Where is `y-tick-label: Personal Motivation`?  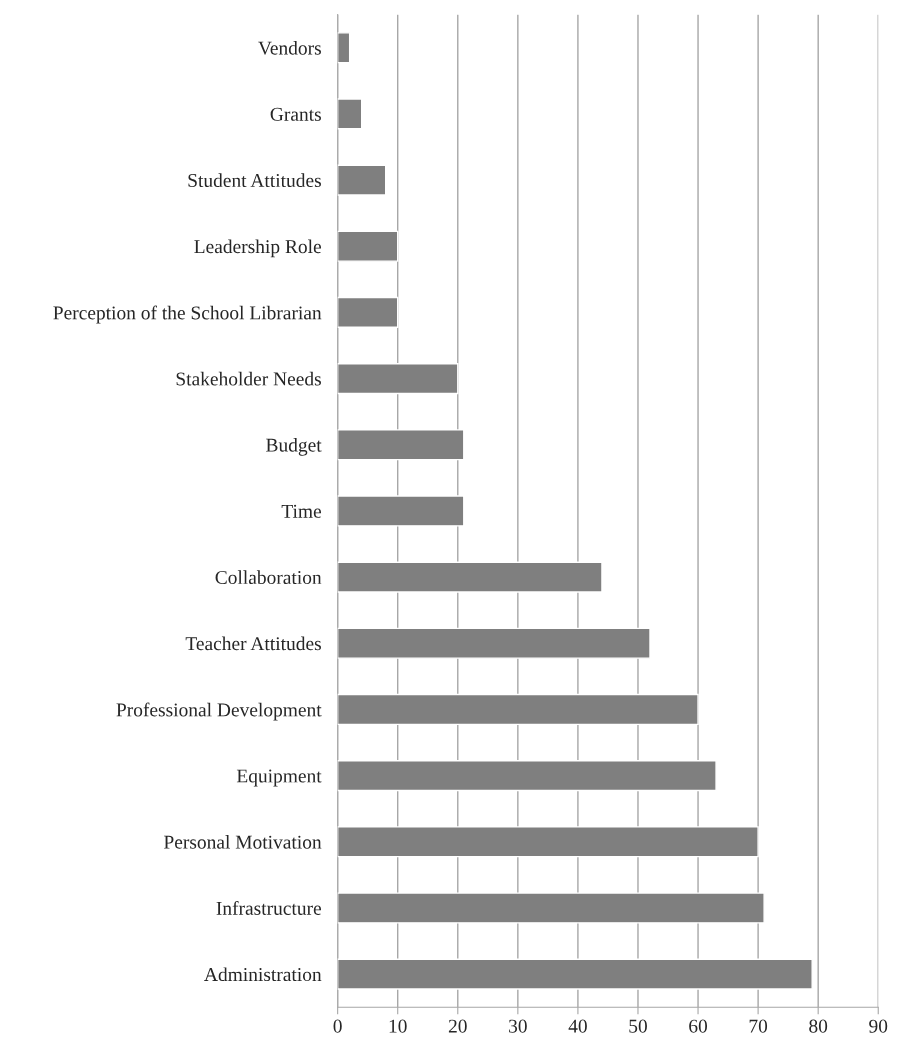
y-tick-label: Personal Motivation is located at coordinates (242, 842).